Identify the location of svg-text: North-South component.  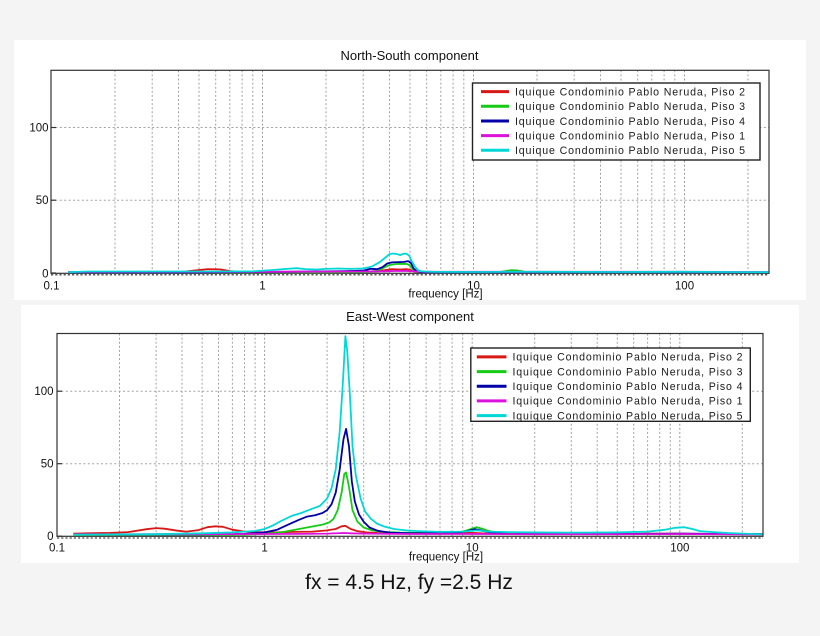
(409, 55).